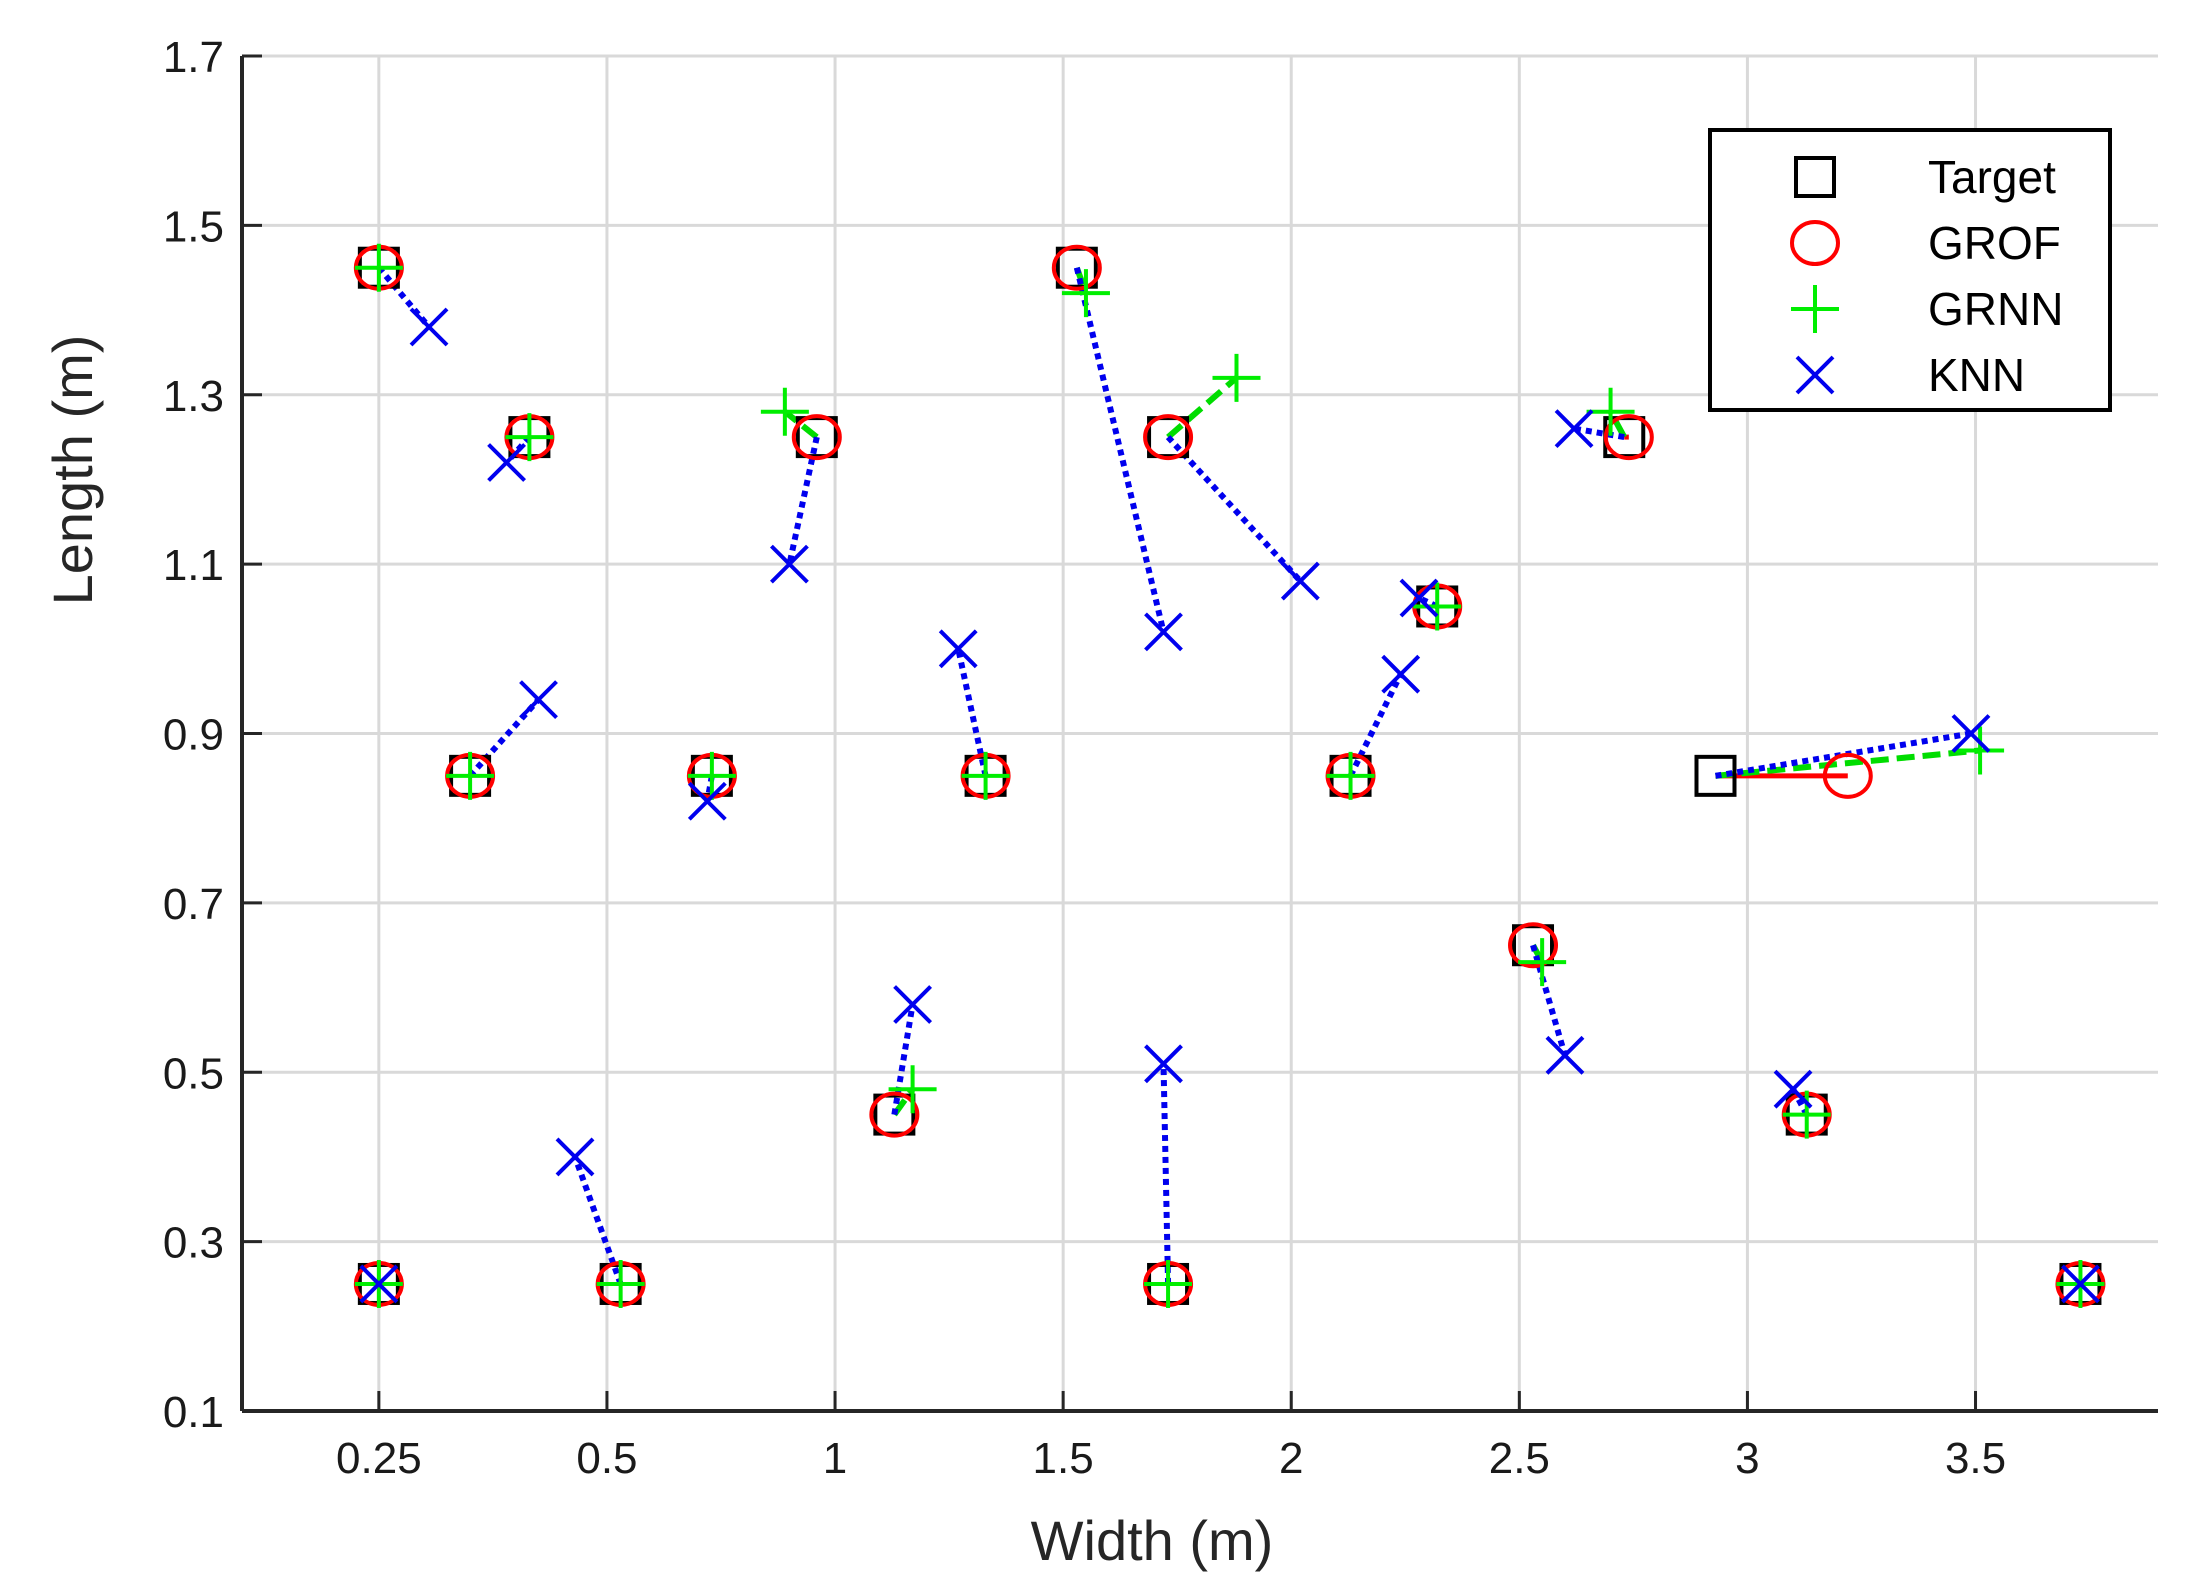  I want to click on y-axis-label: Length (m), so click(72, 470).